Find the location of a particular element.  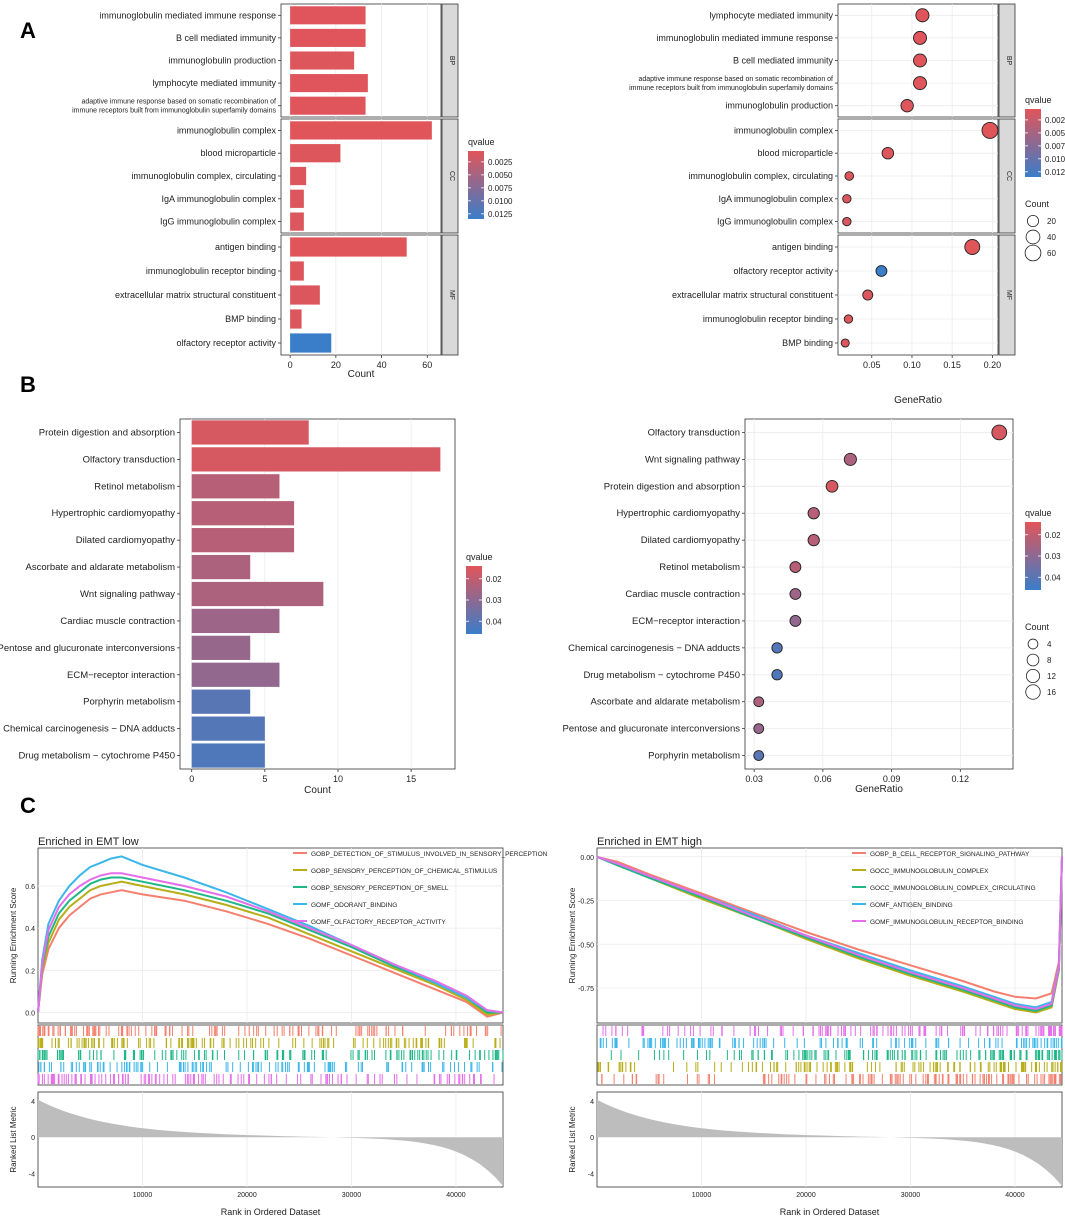

legend-tick-label: 0.0125 is located at coordinates (1055, 172).